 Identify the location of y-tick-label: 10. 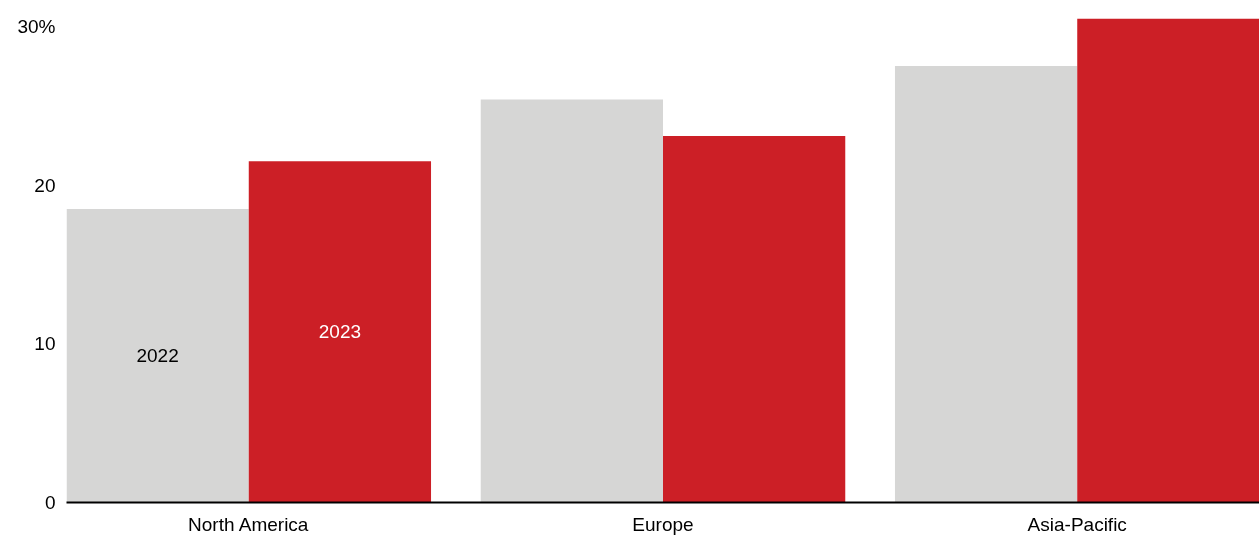
(45, 344).